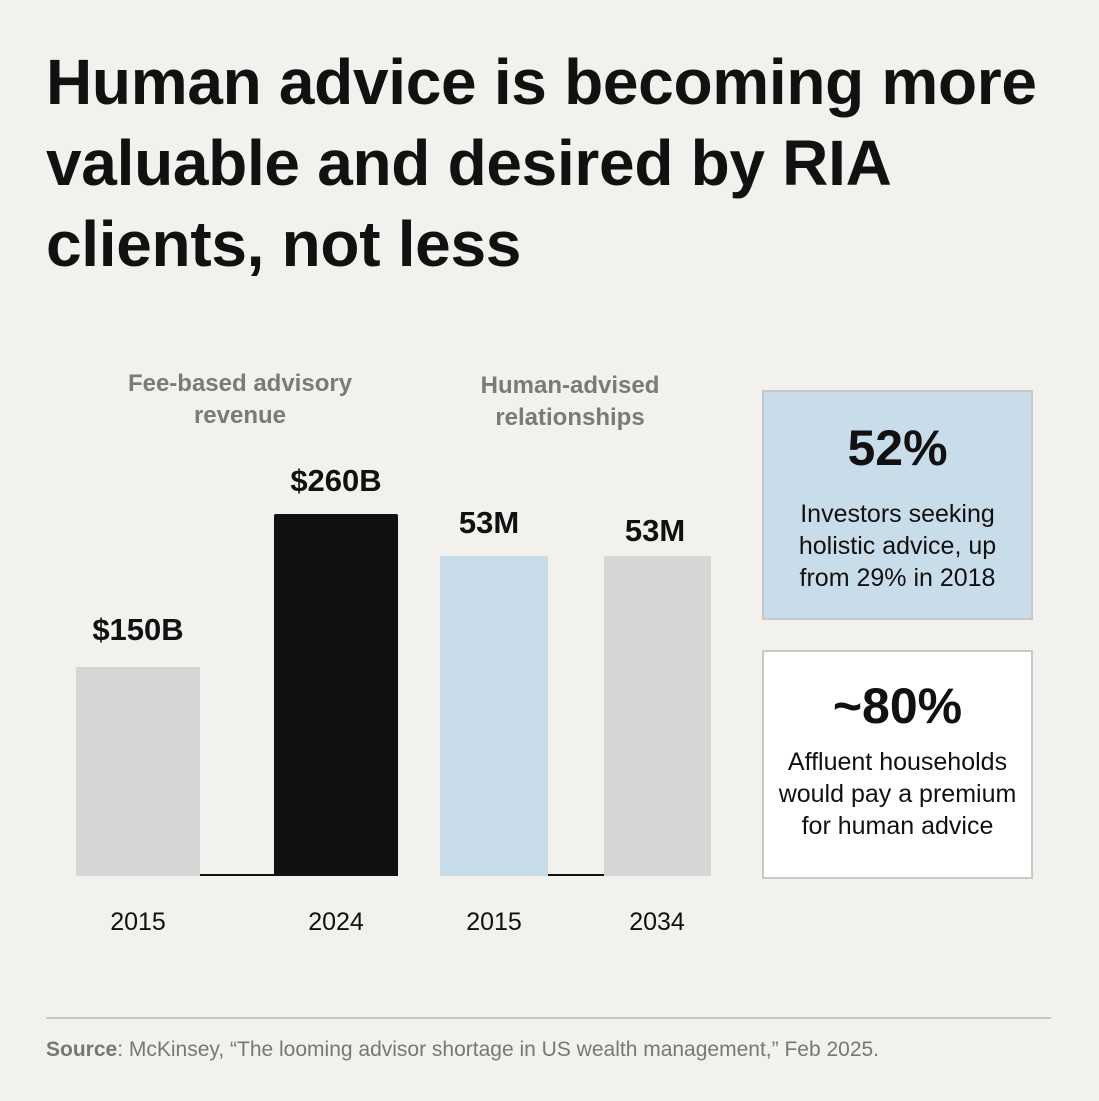 This screenshot has width=1099, height=1101. I want to click on bar-relationships-2015, so click(494, 716).